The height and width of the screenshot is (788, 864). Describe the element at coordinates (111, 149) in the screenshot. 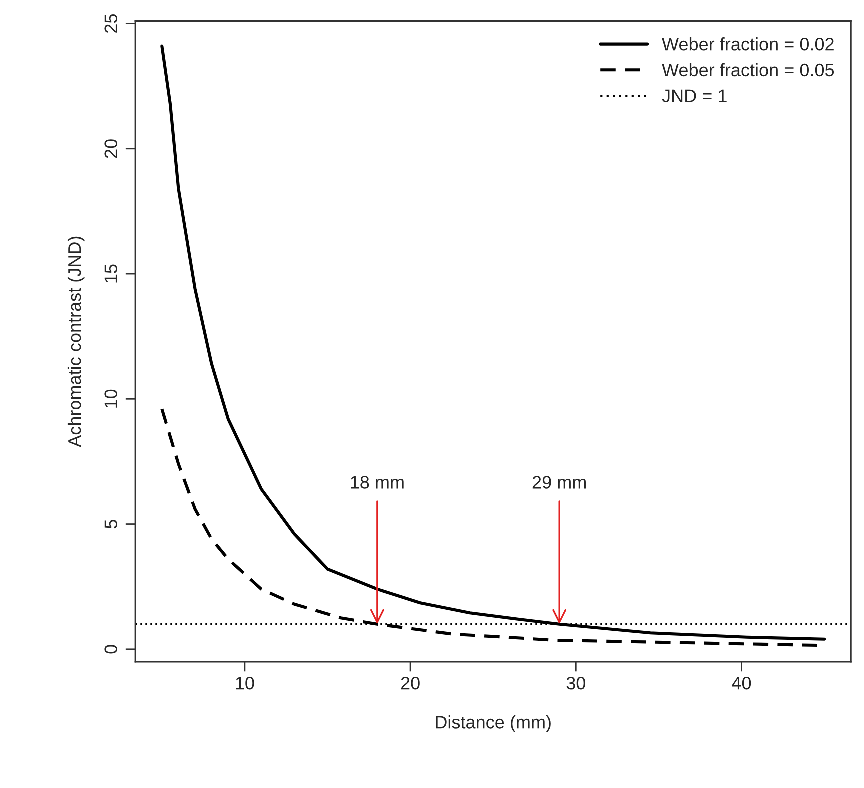

I see `y-tick-label: 20` at that location.